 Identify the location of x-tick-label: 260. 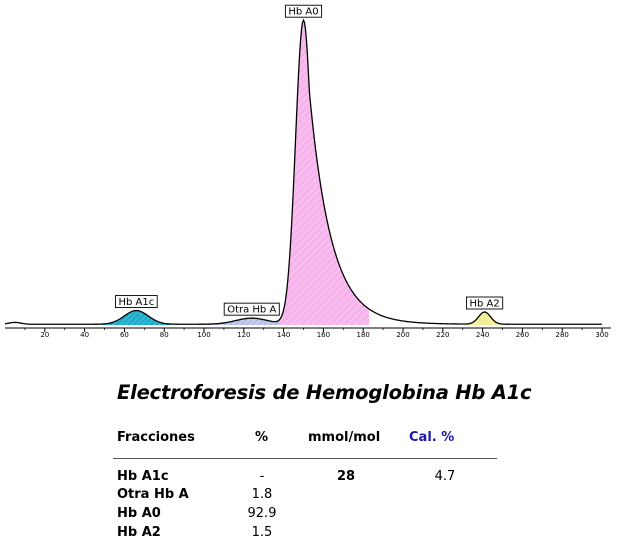
(522, 335).